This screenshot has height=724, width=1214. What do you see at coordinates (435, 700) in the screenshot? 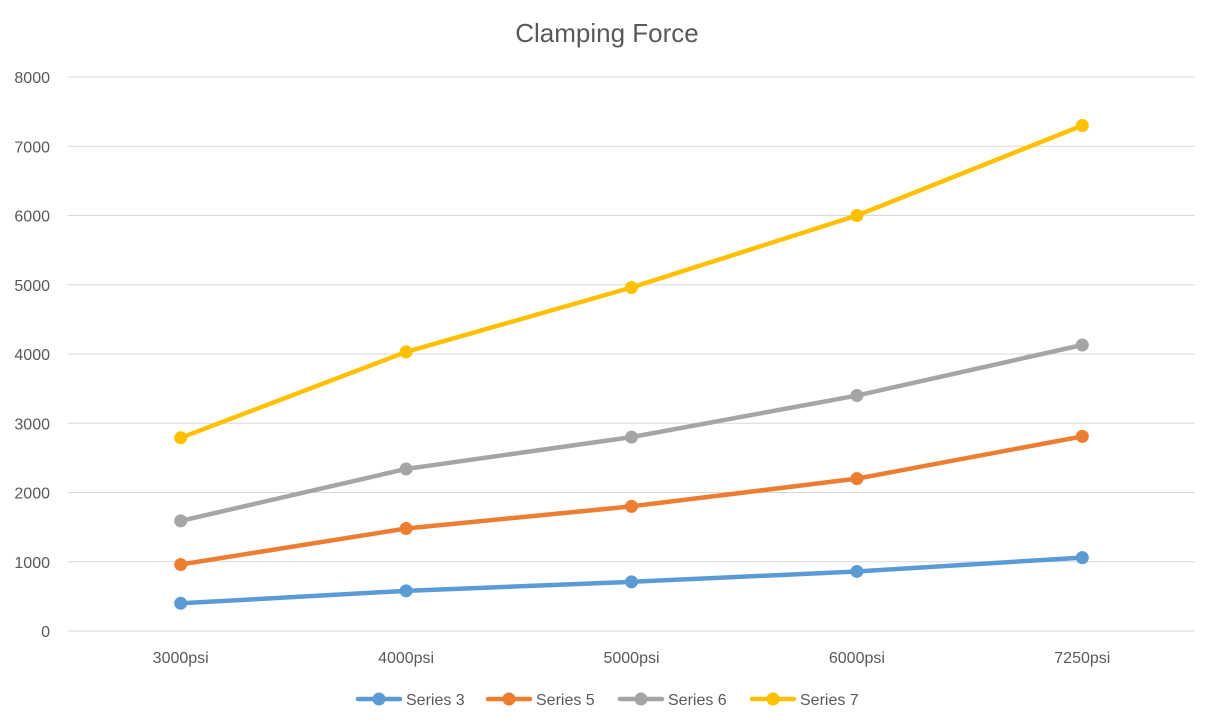
I see `legend-label: Series 3` at bounding box center [435, 700].